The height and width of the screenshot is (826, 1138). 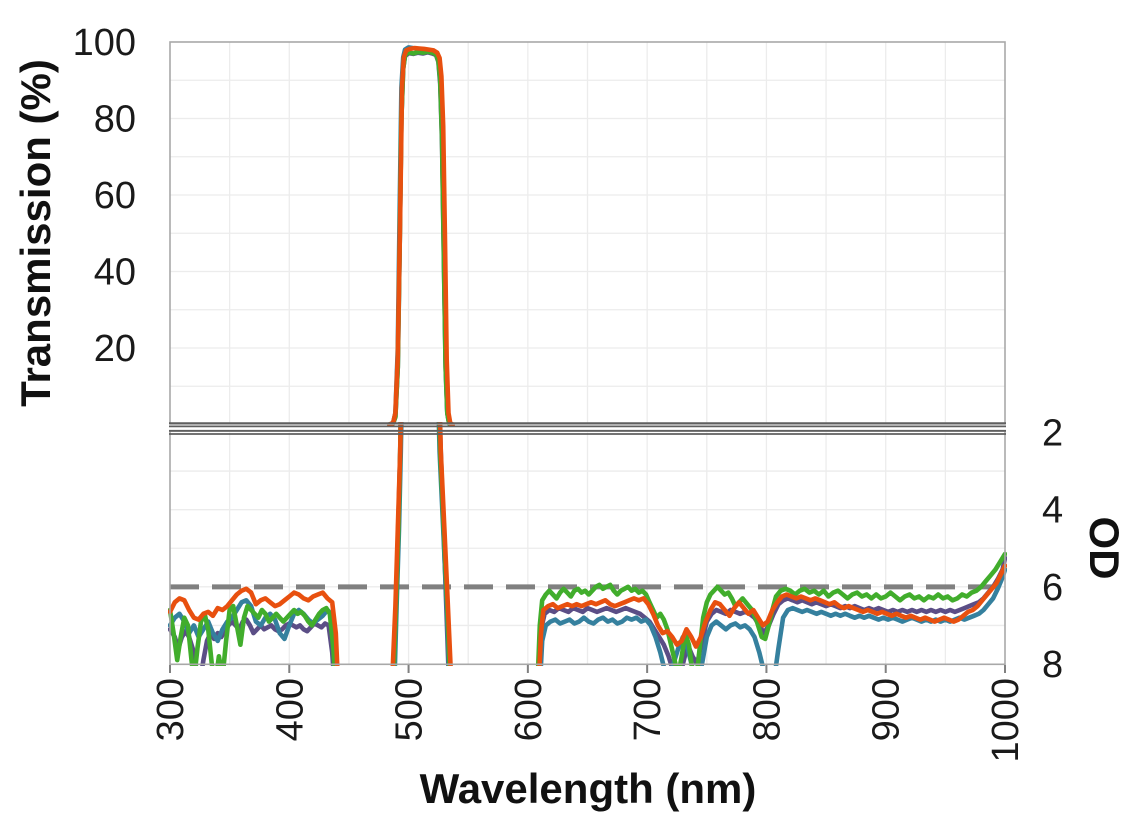 I want to click on x-tick-label: 700, so click(x=648, y=709).